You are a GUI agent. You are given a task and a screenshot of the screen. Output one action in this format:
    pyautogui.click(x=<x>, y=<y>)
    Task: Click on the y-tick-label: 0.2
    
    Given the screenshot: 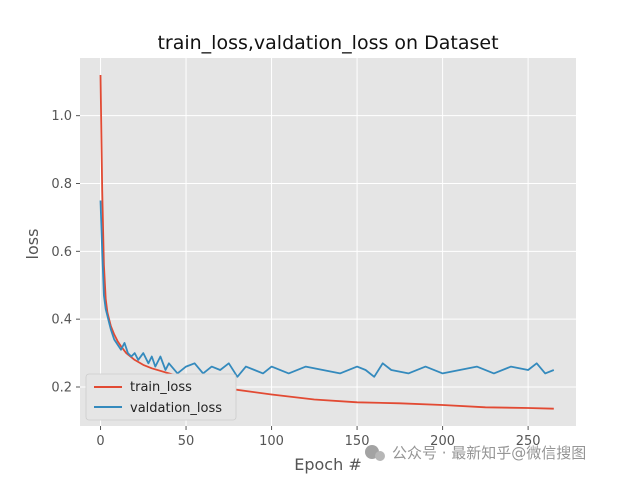 What is the action you would take?
    pyautogui.click(x=61, y=387)
    